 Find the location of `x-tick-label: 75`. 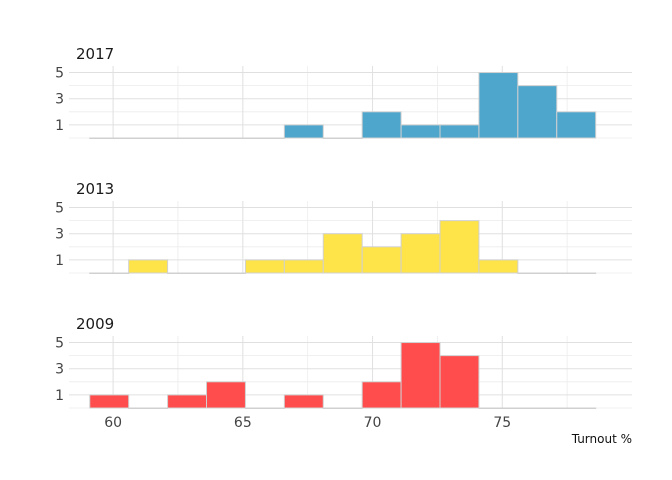

x-tick-label: 75 is located at coordinates (502, 423).